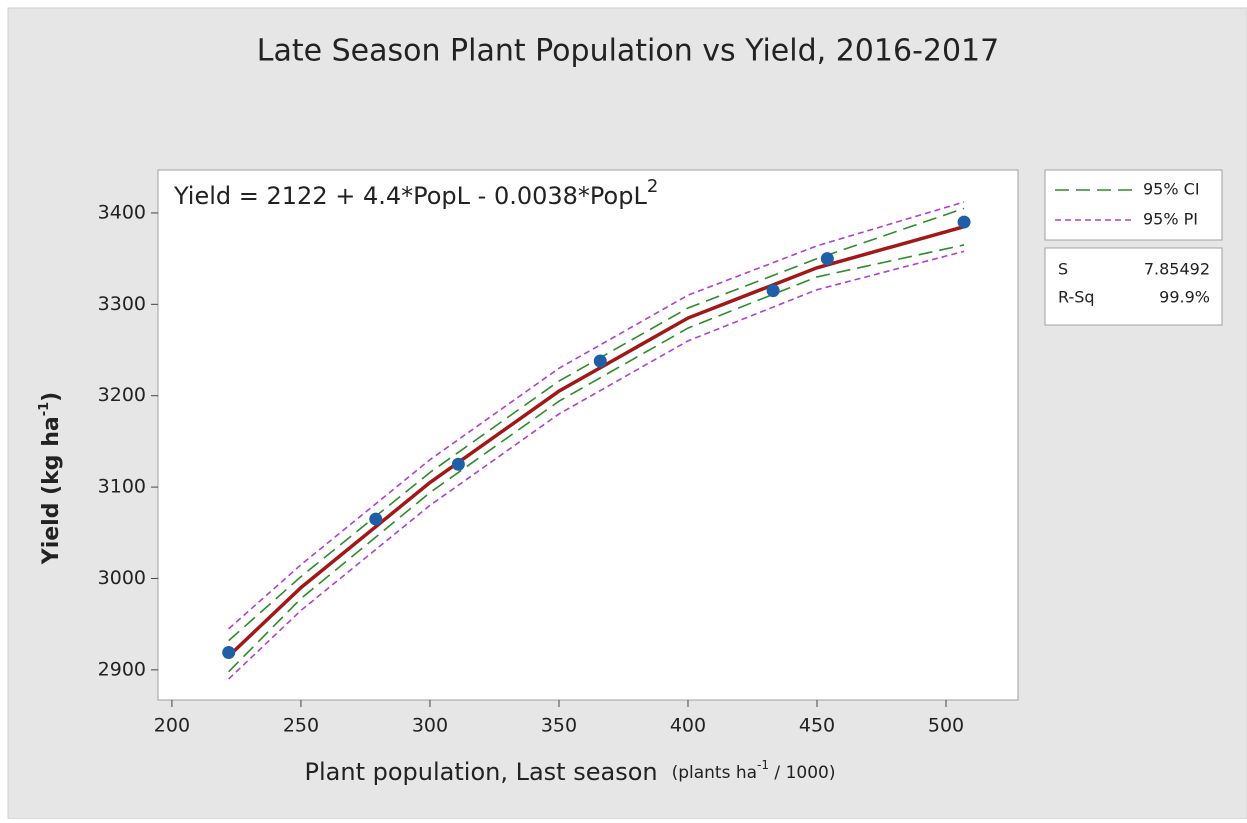 This screenshot has height=823, width=1247. Describe the element at coordinates (1063, 269) in the screenshot. I see `stat-label: S` at that location.